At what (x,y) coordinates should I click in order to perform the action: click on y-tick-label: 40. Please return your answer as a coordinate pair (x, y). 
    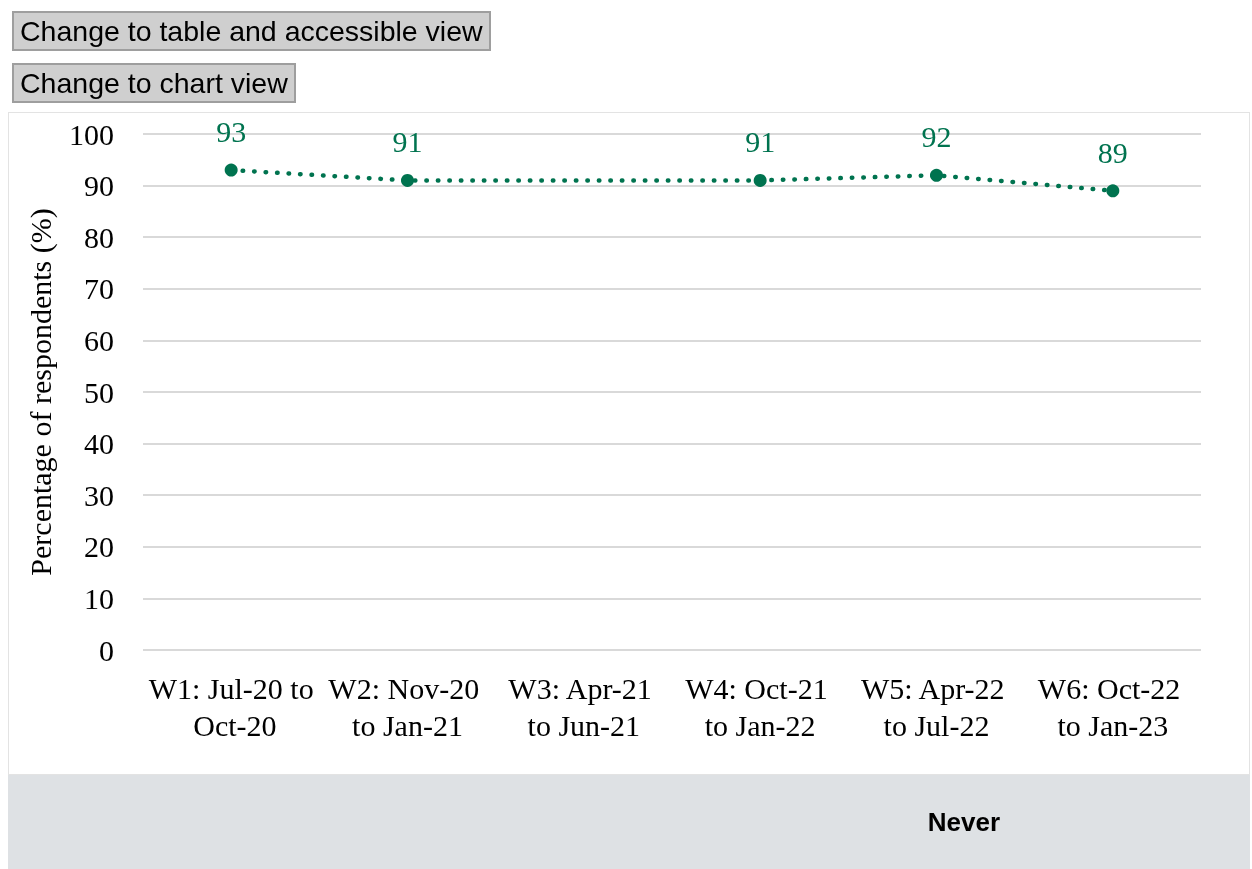
    Looking at the image, I should click on (99, 444).